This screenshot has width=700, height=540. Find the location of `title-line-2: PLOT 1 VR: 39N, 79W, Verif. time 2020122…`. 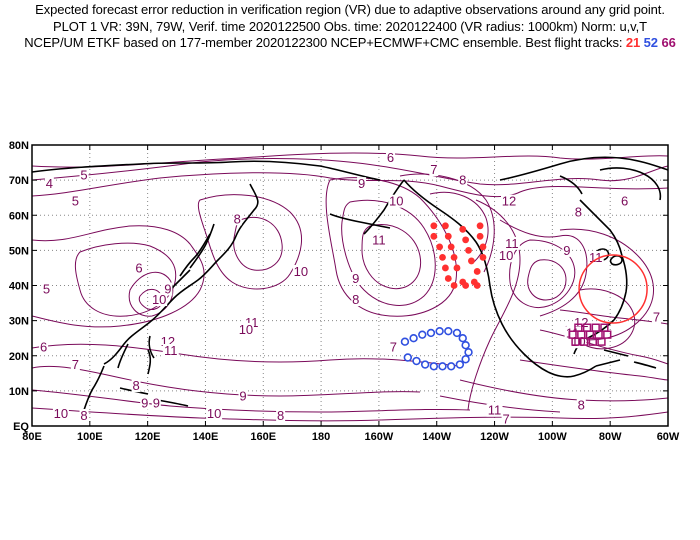

title-line-2: PLOT 1 VR: 39N, 79W, Verif. time 2020122… is located at coordinates (350, 26).